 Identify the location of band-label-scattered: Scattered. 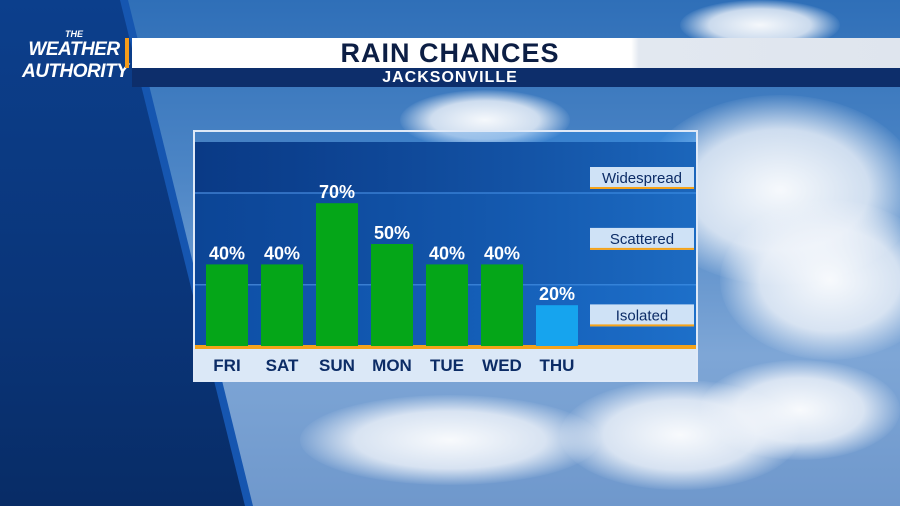
(642, 239).